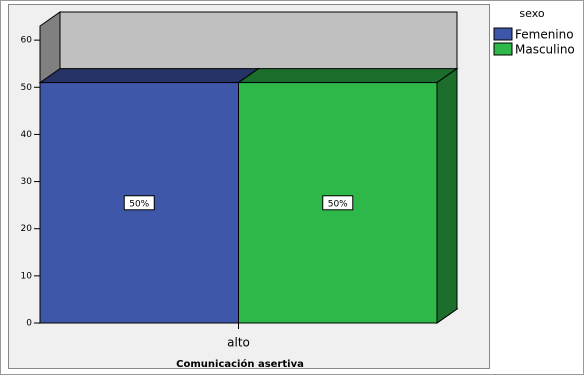  What do you see at coordinates (27, 182) in the screenshot?
I see `y-tick-label: 30` at bounding box center [27, 182].